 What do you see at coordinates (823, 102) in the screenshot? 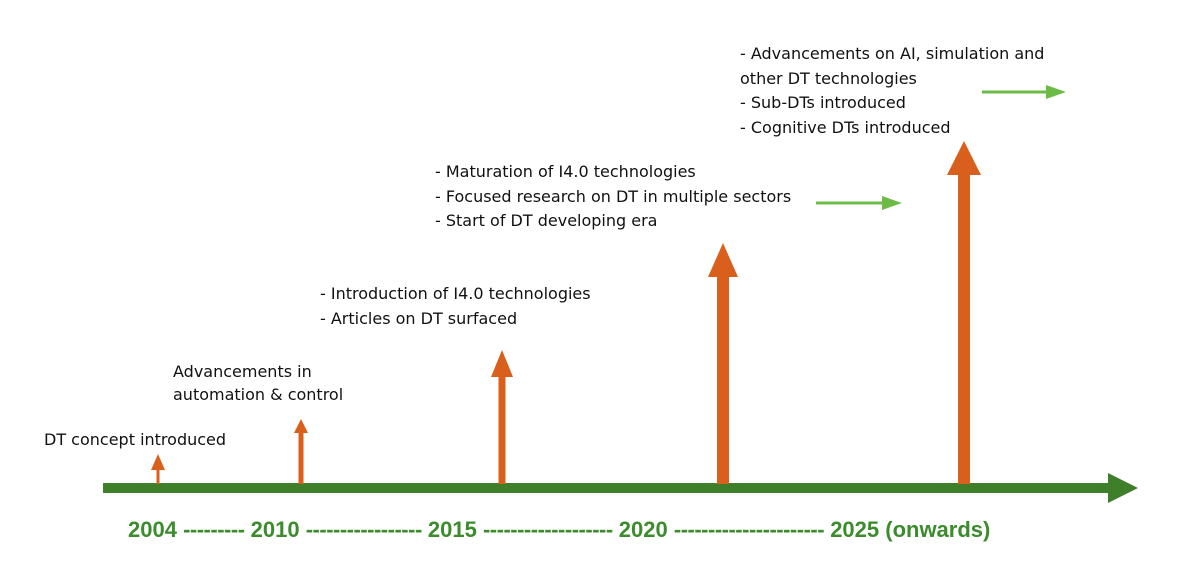
I see `note-2025-line-3: - Sub-DTs introduced` at bounding box center [823, 102].